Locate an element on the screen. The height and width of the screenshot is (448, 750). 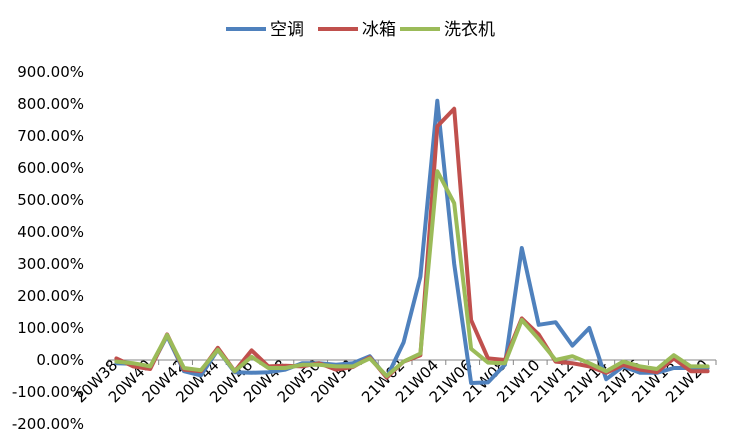
y-tick-label: 300.00% is located at coordinates (50, 264).